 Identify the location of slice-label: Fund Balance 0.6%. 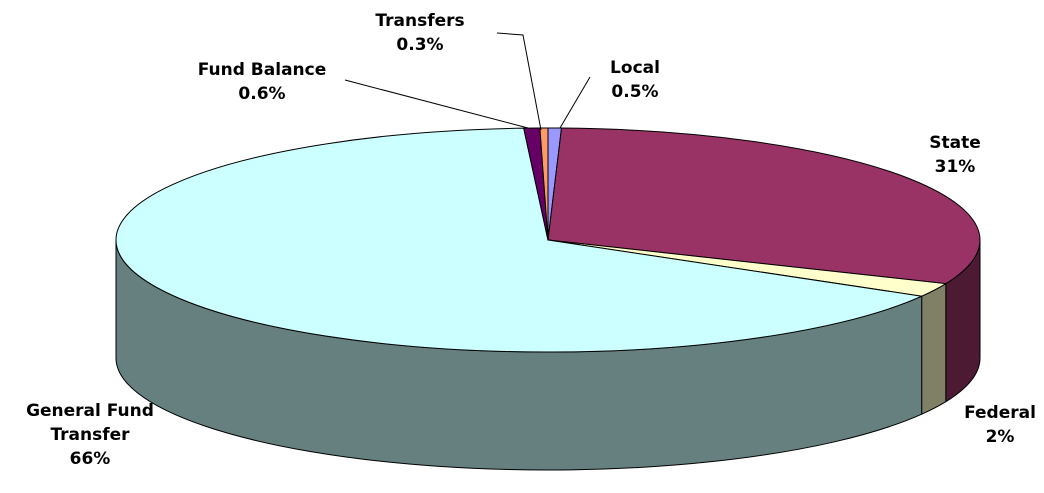
(262, 82).